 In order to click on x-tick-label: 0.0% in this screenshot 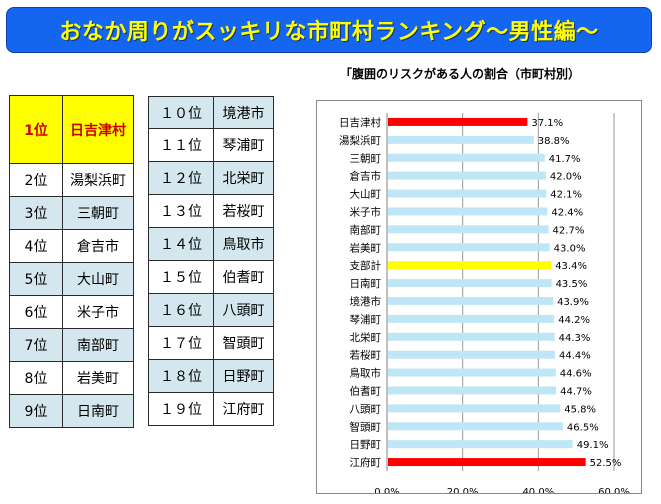, I will do `click(386, 490)`.